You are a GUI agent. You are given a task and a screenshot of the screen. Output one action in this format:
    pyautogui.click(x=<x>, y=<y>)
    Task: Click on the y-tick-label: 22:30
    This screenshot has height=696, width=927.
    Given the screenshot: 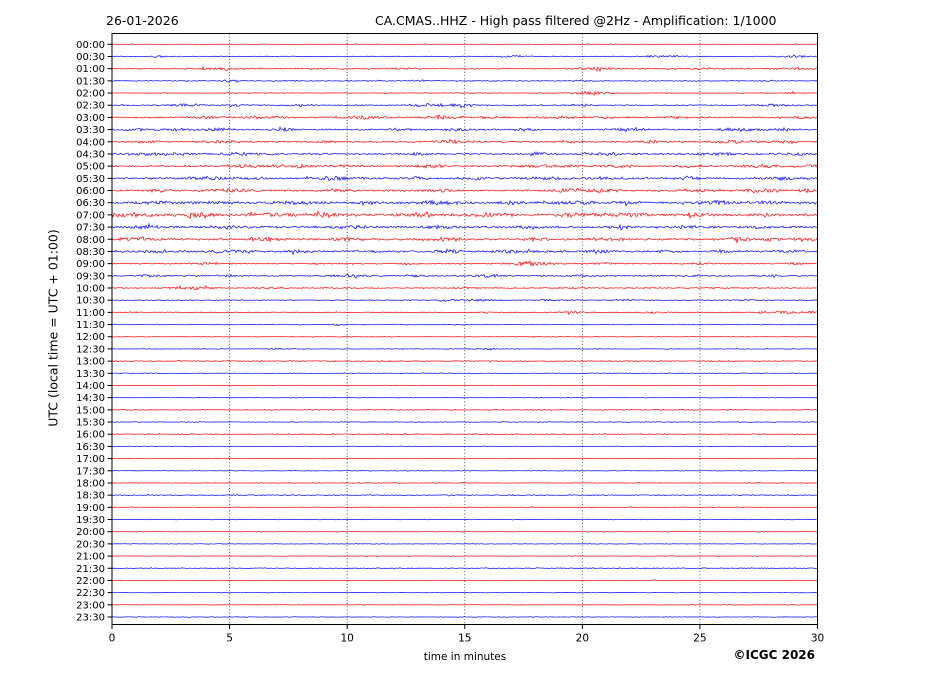 What is the action you would take?
    pyautogui.click(x=90, y=593)
    